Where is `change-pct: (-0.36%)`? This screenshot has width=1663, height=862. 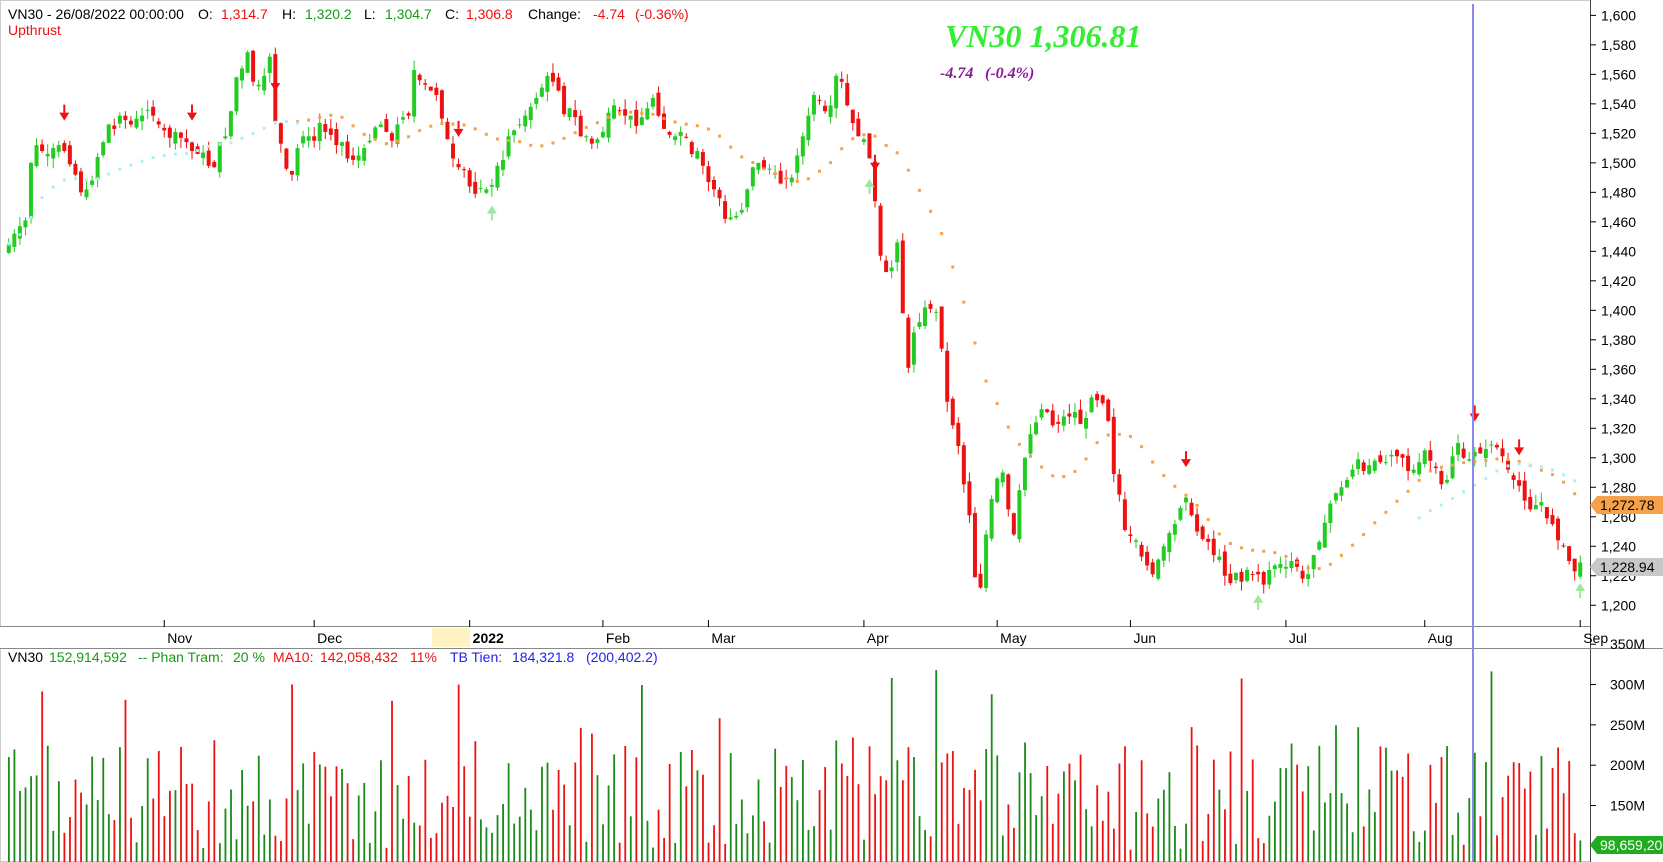 change-pct: (-0.36%) is located at coordinates (662, 14).